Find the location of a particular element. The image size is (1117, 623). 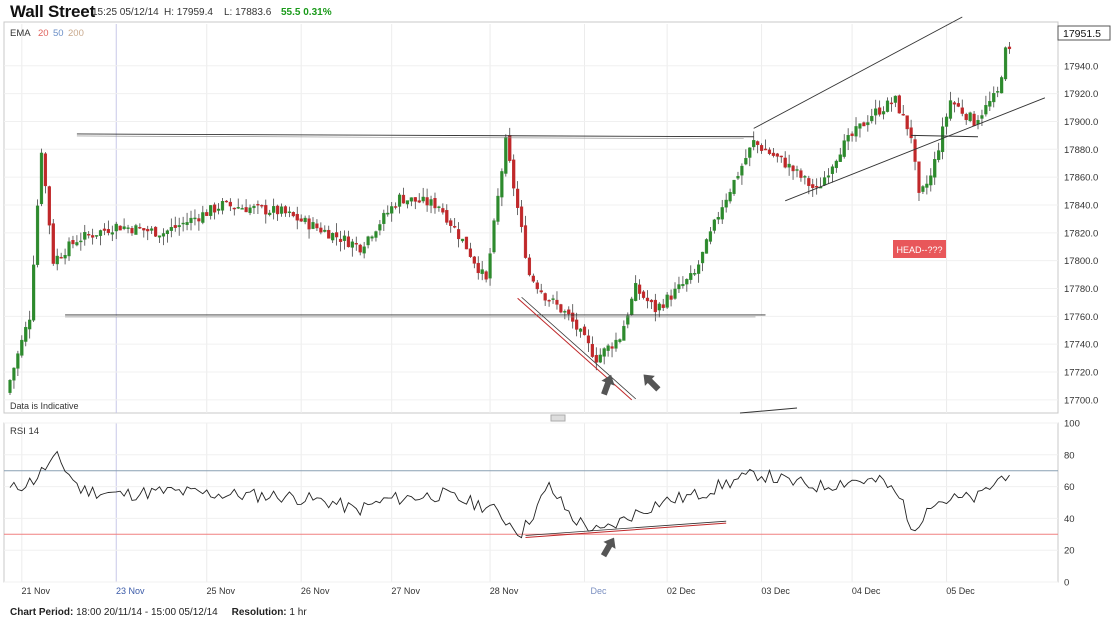

y-tick-label: 17880.0 is located at coordinates (1081, 150).